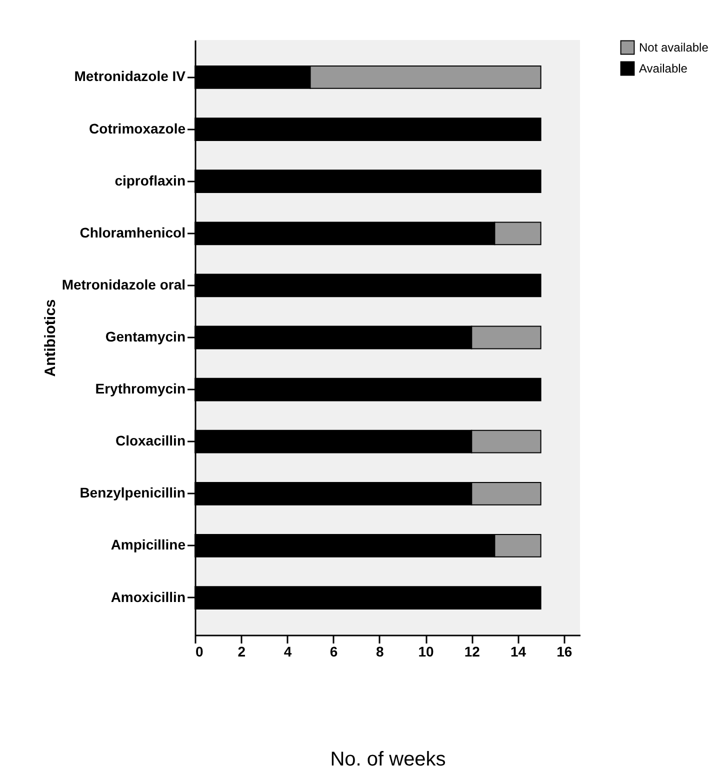  Describe the element at coordinates (133, 232) in the screenshot. I see `y-tick-label: Chloramhenicol` at that location.